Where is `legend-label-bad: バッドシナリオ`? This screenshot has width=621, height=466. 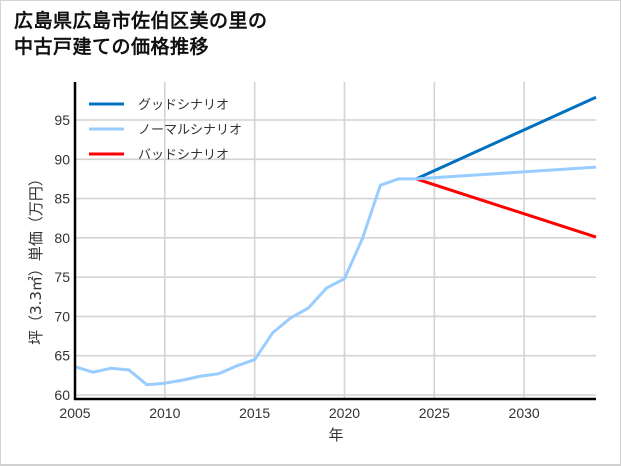 legend-label-bad: バッドシナリオ is located at coordinates (183, 155).